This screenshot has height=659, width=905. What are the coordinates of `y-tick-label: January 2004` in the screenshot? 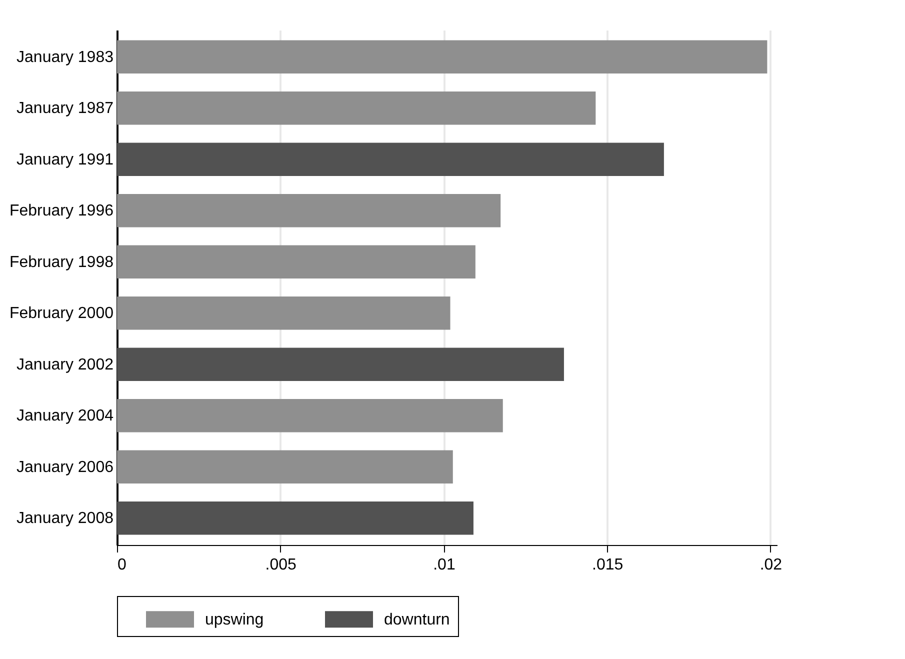 It's located at (65, 416).